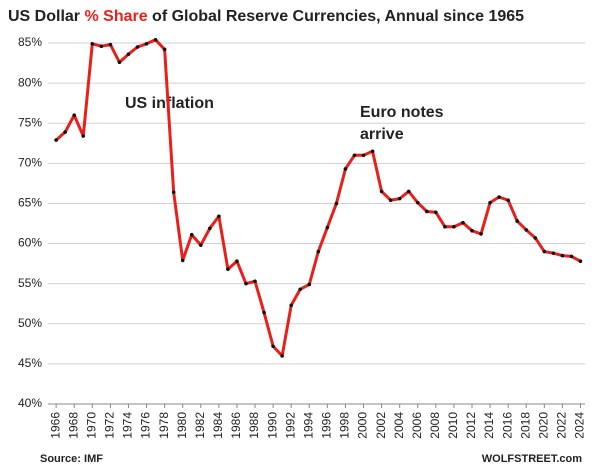 This screenshot has height=470, width=611. Describe the element at coordinates (254, 425) in the screenshot. I see `x-tick-label: 1988` at that location.